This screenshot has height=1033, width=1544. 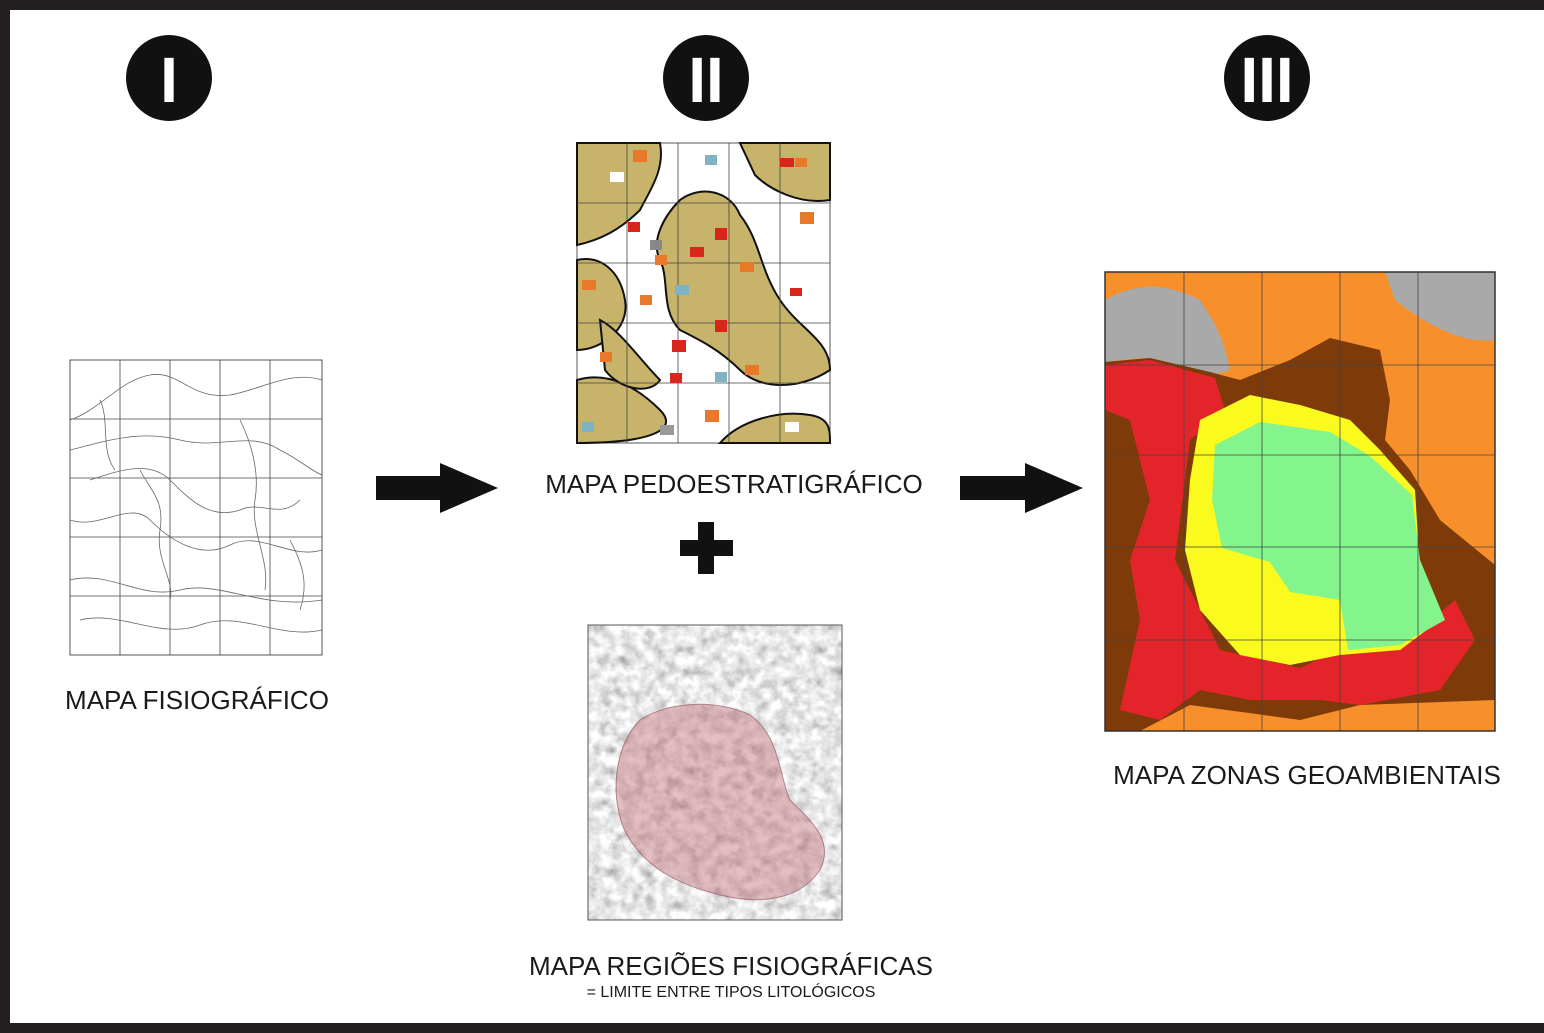 I want to click on map-physiographic-regions, so click(x=715, y=772).